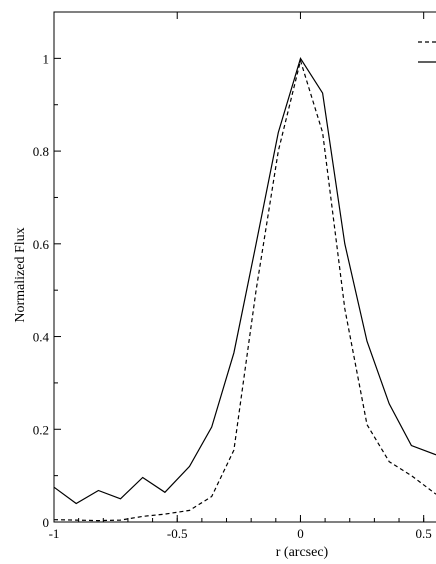  What do you see at coordinates (54, 533) in the screenshot?
I see `x-tick-label: -1` at bounding box center [54, 533].